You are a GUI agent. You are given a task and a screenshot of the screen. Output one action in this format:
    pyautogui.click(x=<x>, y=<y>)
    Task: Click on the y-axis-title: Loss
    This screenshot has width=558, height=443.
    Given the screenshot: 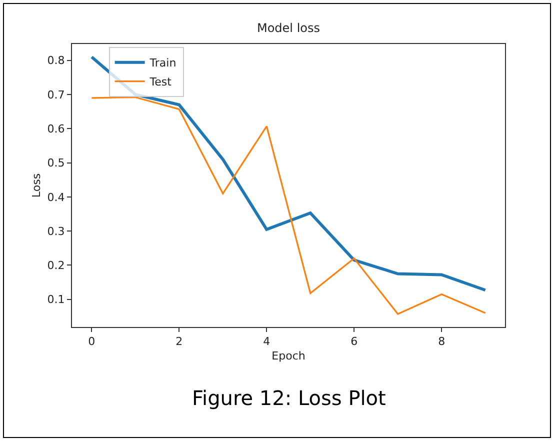 What is the action you would take?
    pyautogui.click(x=36, y=185)
    